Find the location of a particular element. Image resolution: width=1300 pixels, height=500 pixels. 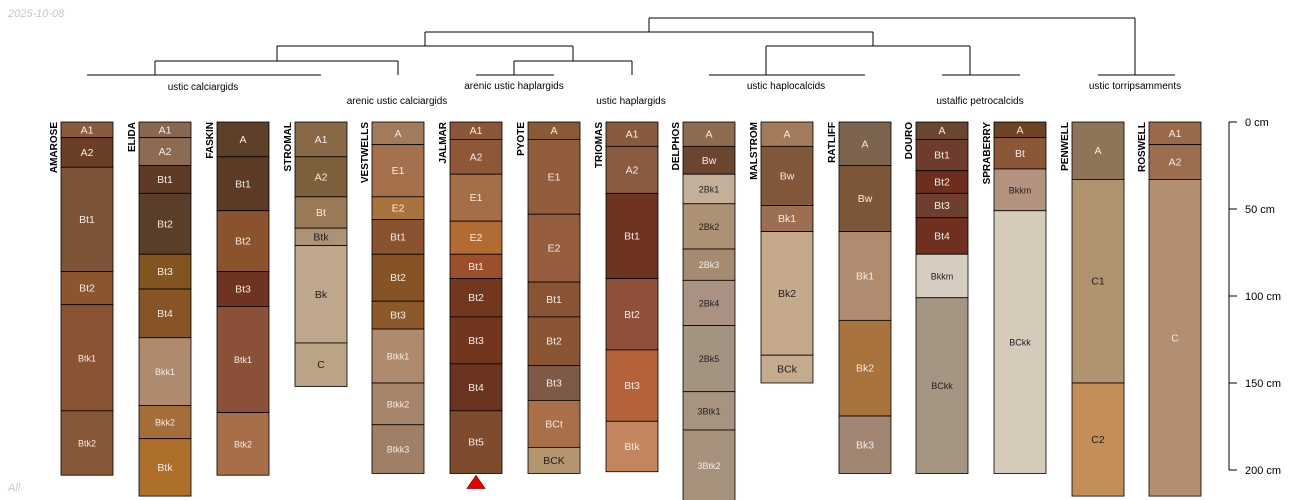

horizon-label: BCK is located at coordinates (554, 461).